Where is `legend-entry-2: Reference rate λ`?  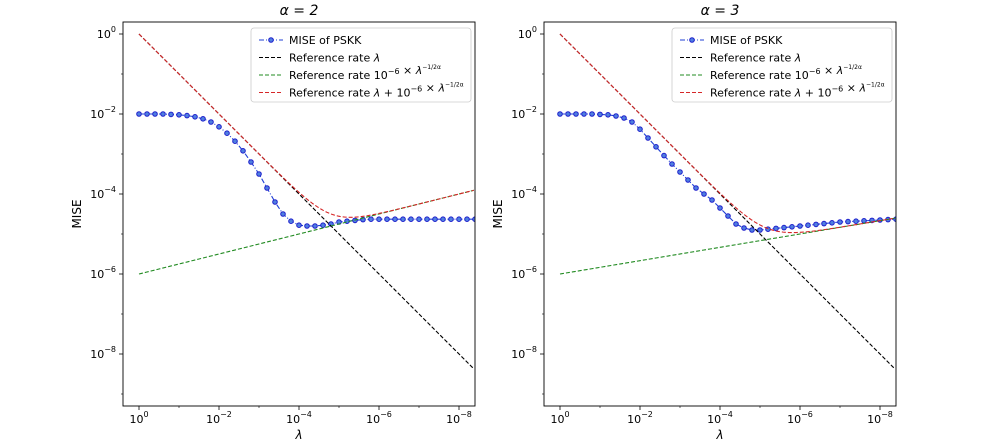
legend-entry-2: Reference rate λ is located at coordinates (755, 58).